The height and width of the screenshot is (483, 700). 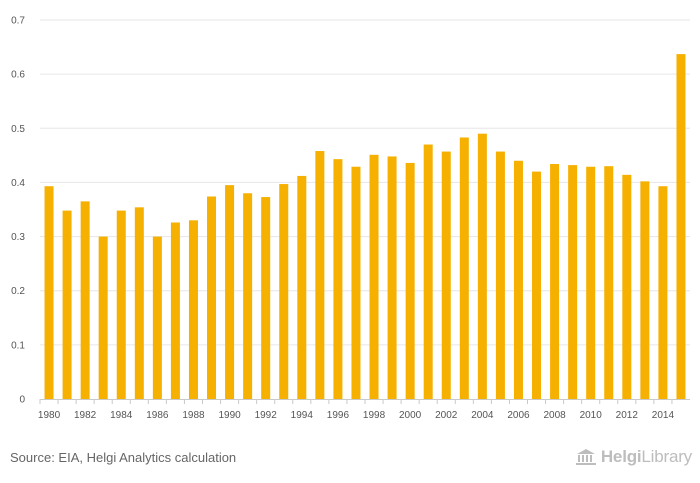 I want to click on x-tick-label: 2004, so click(x=482, y=415).